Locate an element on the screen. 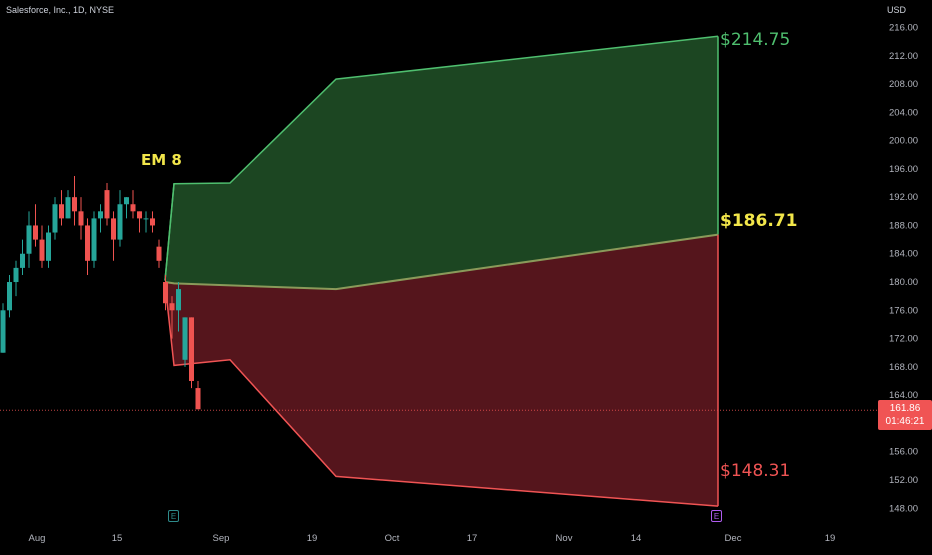 The width and height of the screenshot is (932, 555). y-tick-label: 152.00 is located at coordinates (903, 480).